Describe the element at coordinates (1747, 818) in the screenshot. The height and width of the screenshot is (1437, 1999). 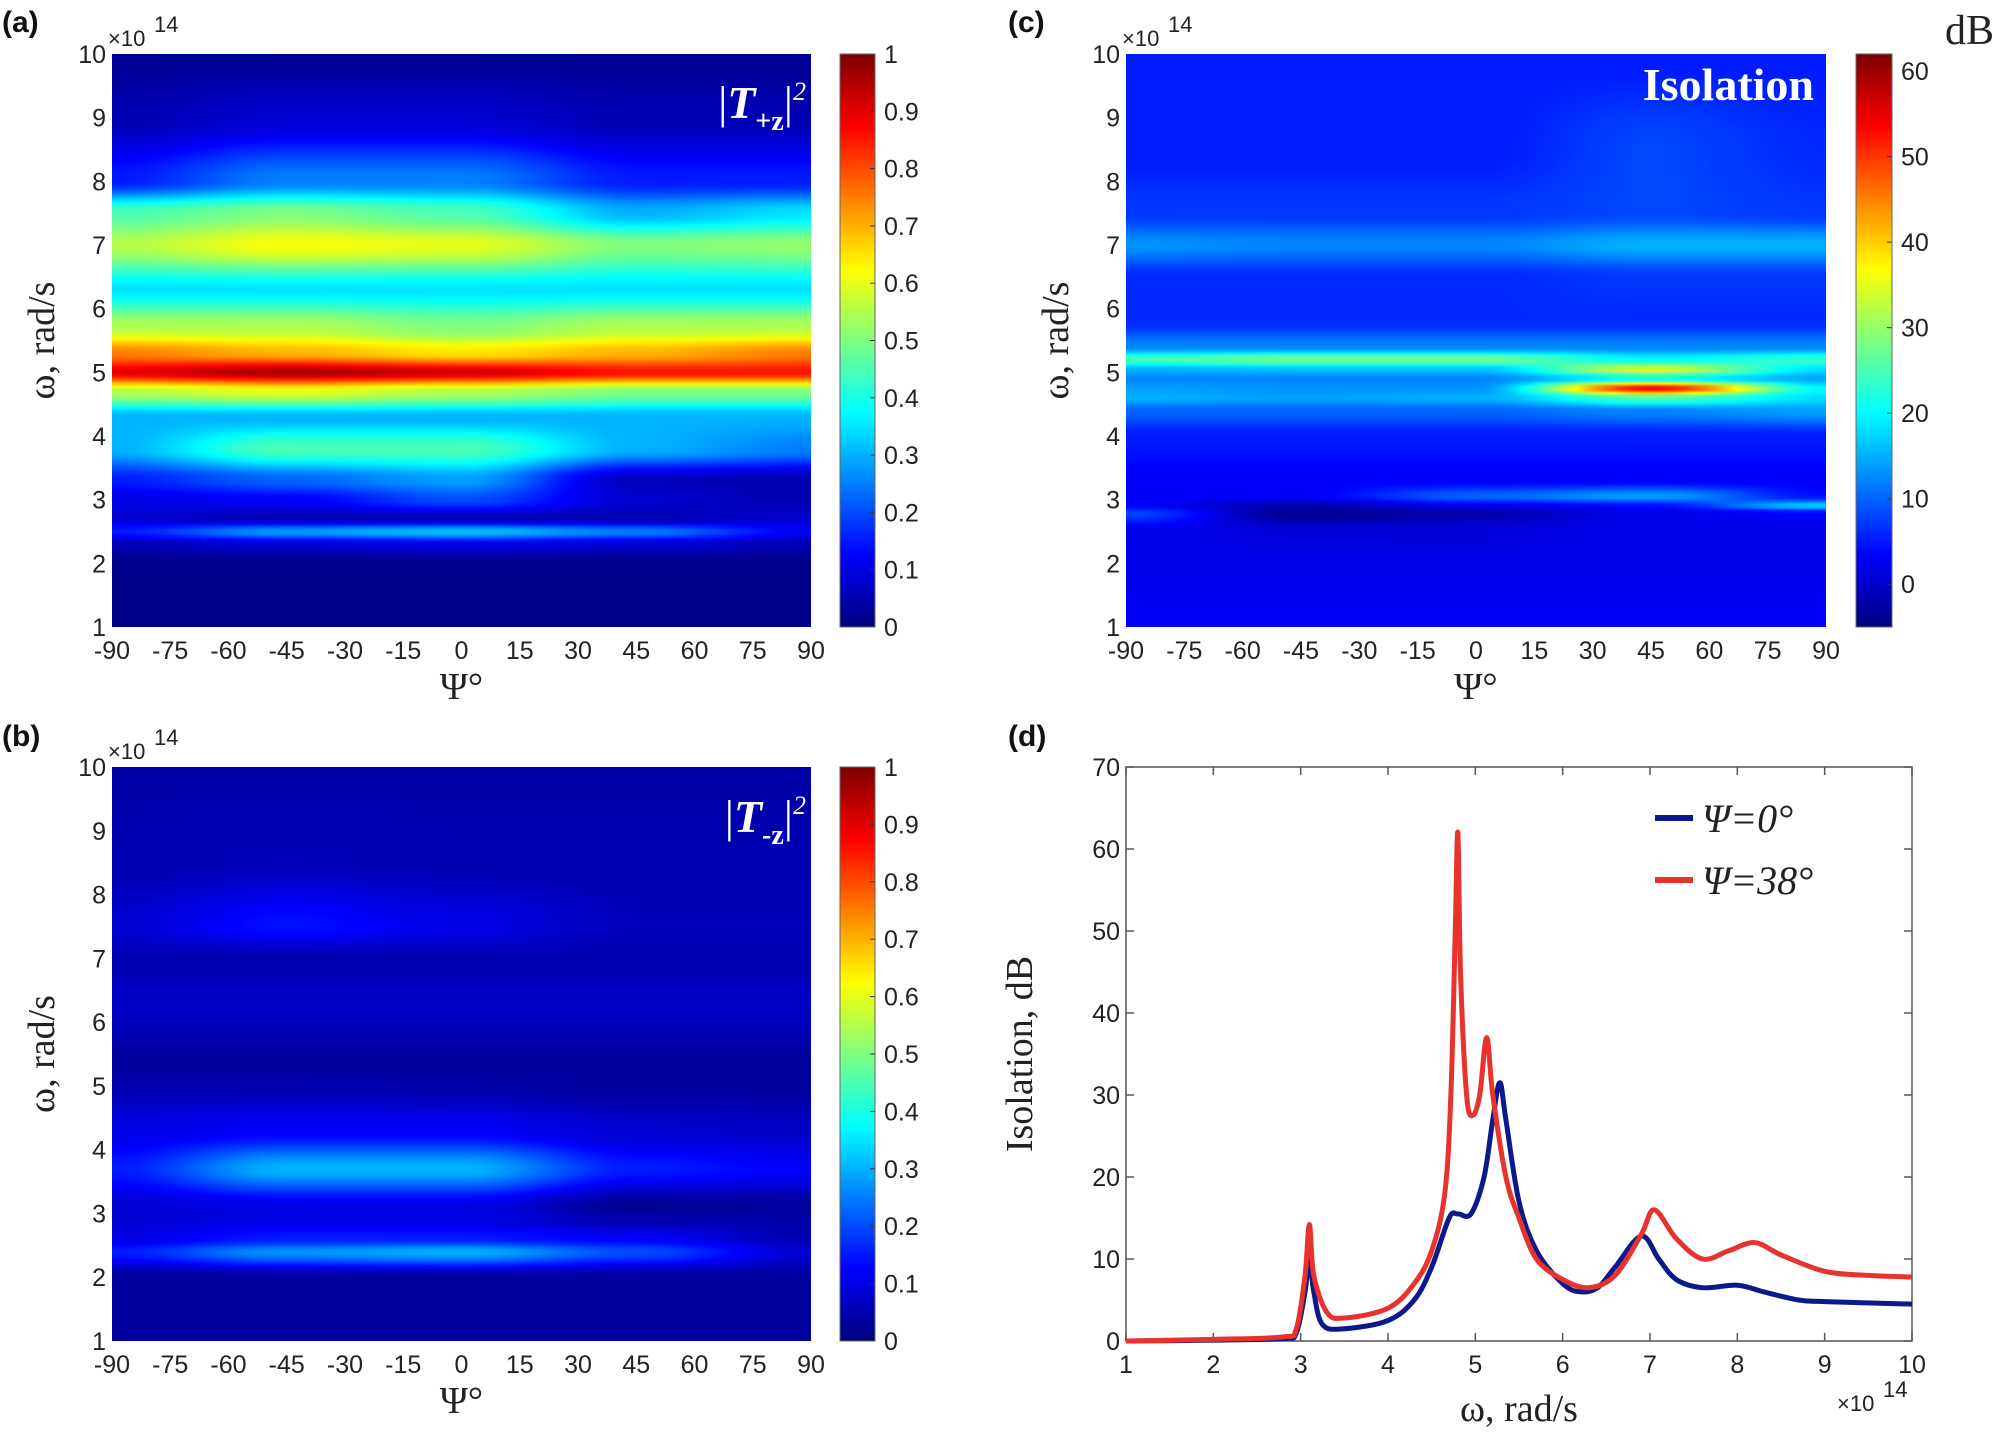
I see `legend-label-psi0: Ψ=0°` at that location.